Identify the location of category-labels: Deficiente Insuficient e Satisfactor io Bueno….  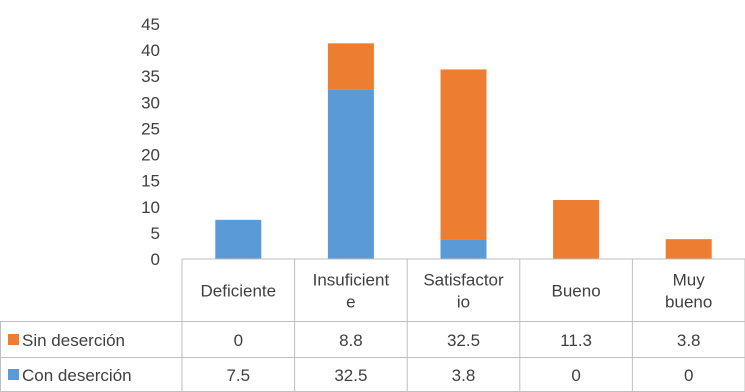
(456, 291).